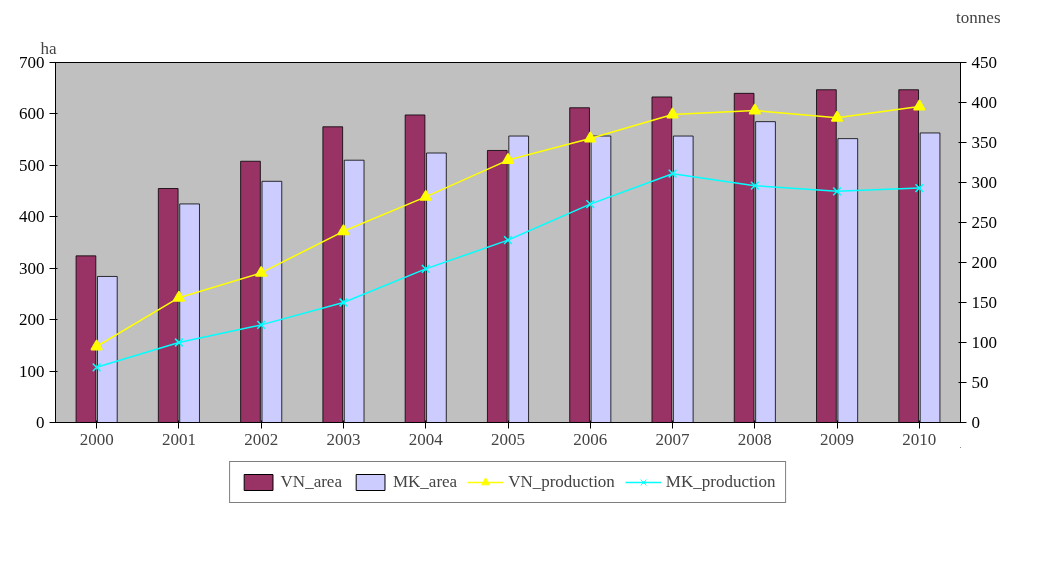 This screenshot has width=1043, height=584. What do you see at coordinates (919, 439) in the screenshot?
I see `x-tick-label: 2010` at bounding box center [919, 439].